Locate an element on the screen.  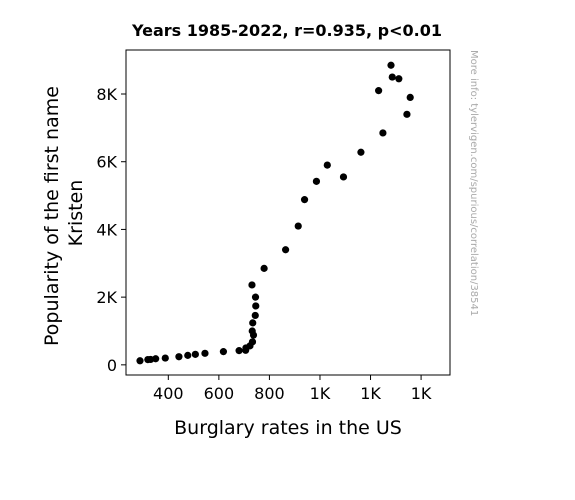
y-tick-label: 8K is located at coordinates (106, 94).